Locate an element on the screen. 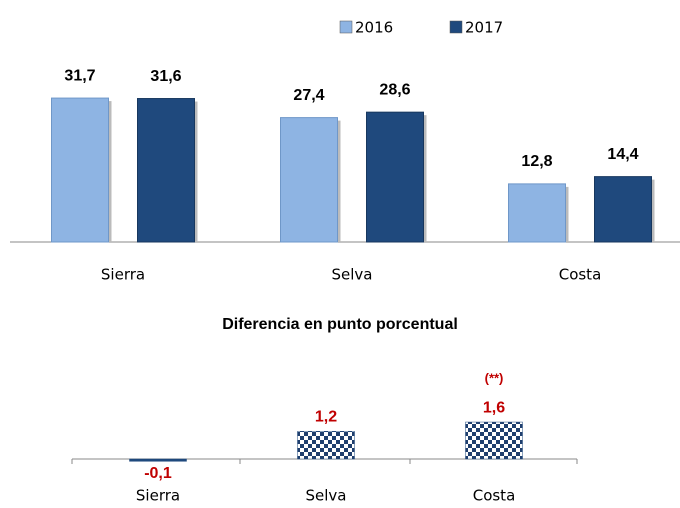  data-label: 31,6 is located at coordinates (165, 76).